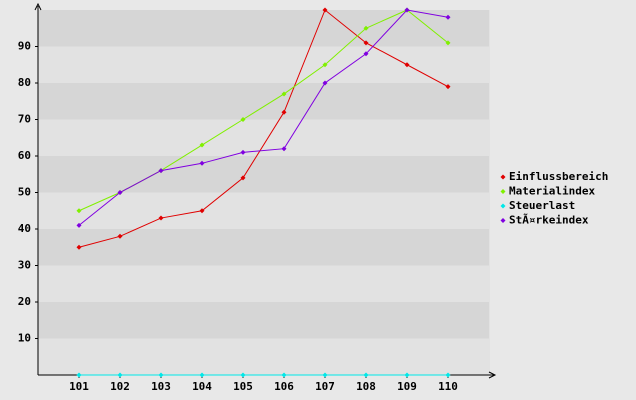  I want to click on legend-label: StÃ¤rkeindex, so click(549, 220).